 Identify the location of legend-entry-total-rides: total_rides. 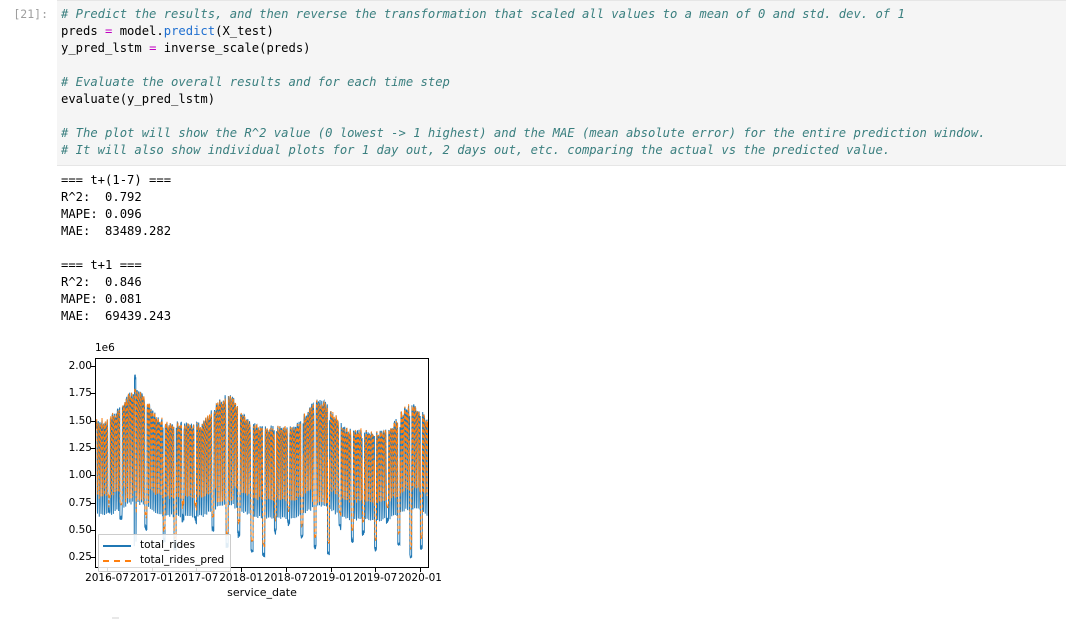
(163, 545).